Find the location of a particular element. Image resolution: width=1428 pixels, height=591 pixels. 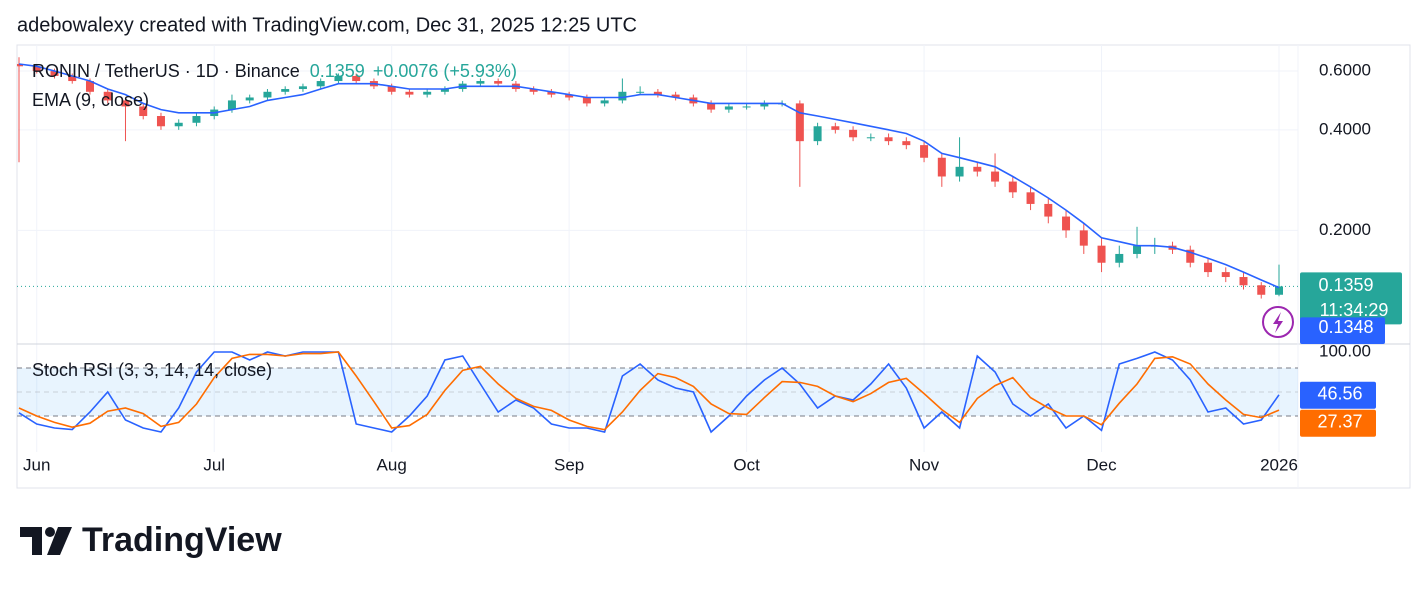

x-tick-label: 2026 is located at coordinates (1279, 464).